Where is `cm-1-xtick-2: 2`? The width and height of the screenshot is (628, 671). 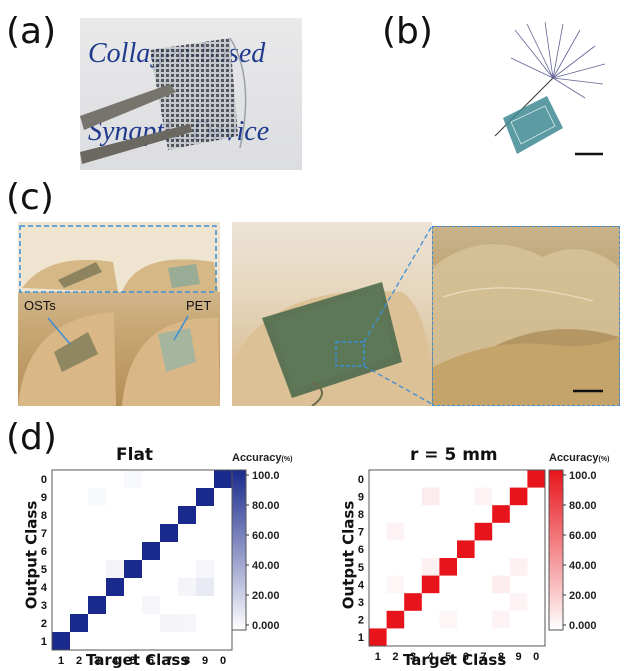
cm-1-xtick-2: 2 is located at coordinates (395, 657).